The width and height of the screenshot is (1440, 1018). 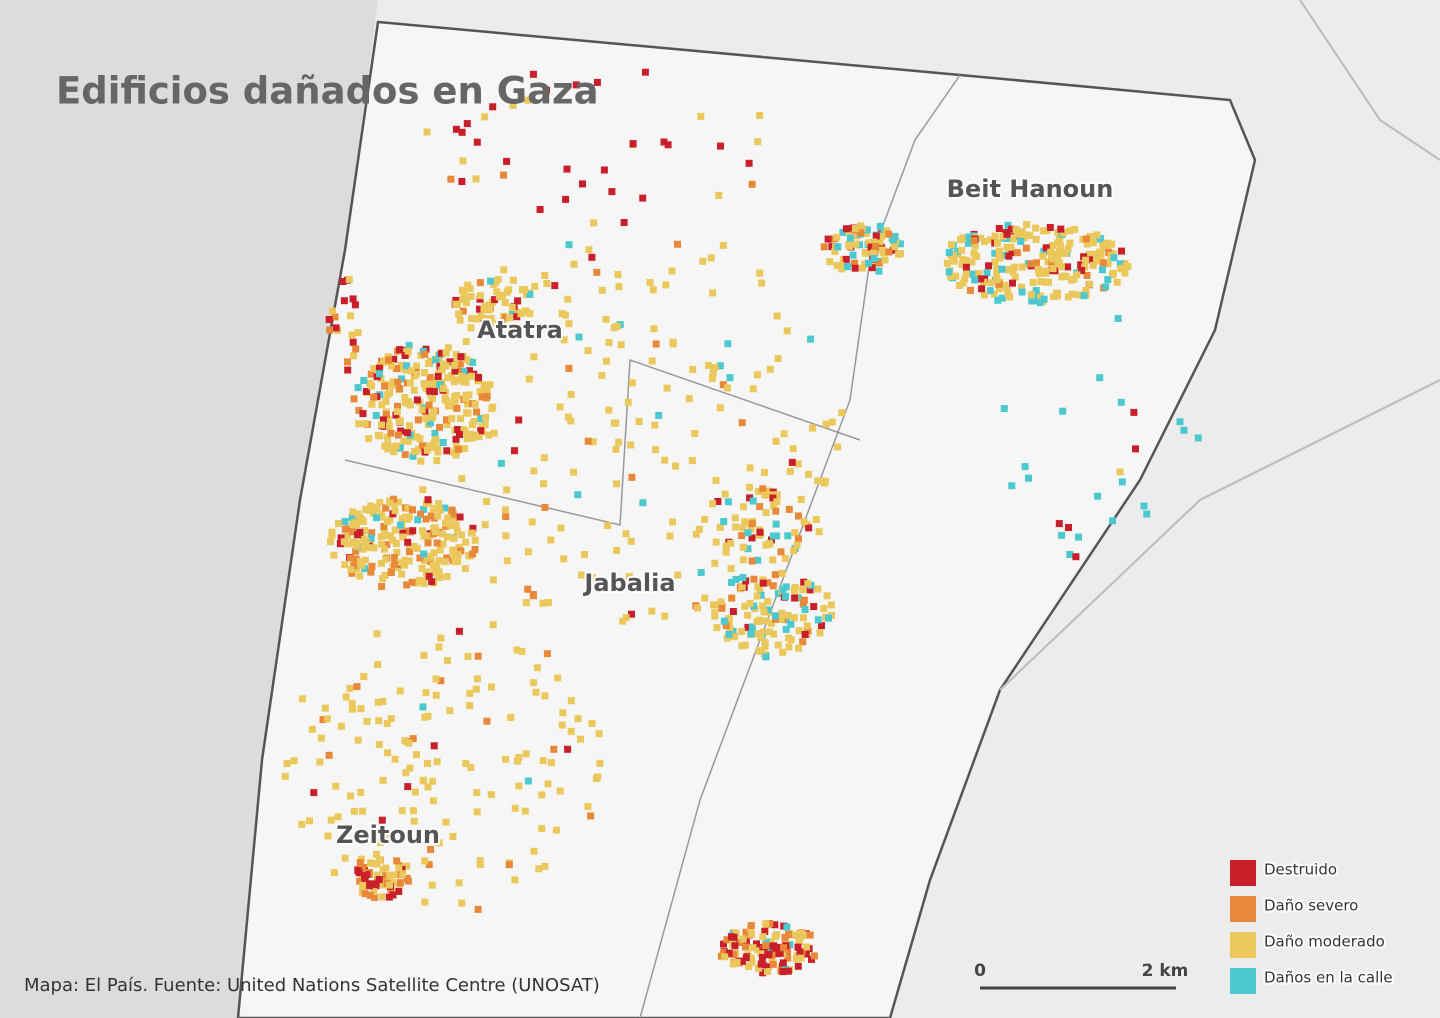 I want to click on legend-label: Daños en la calle, so click(x=1328, y=978).